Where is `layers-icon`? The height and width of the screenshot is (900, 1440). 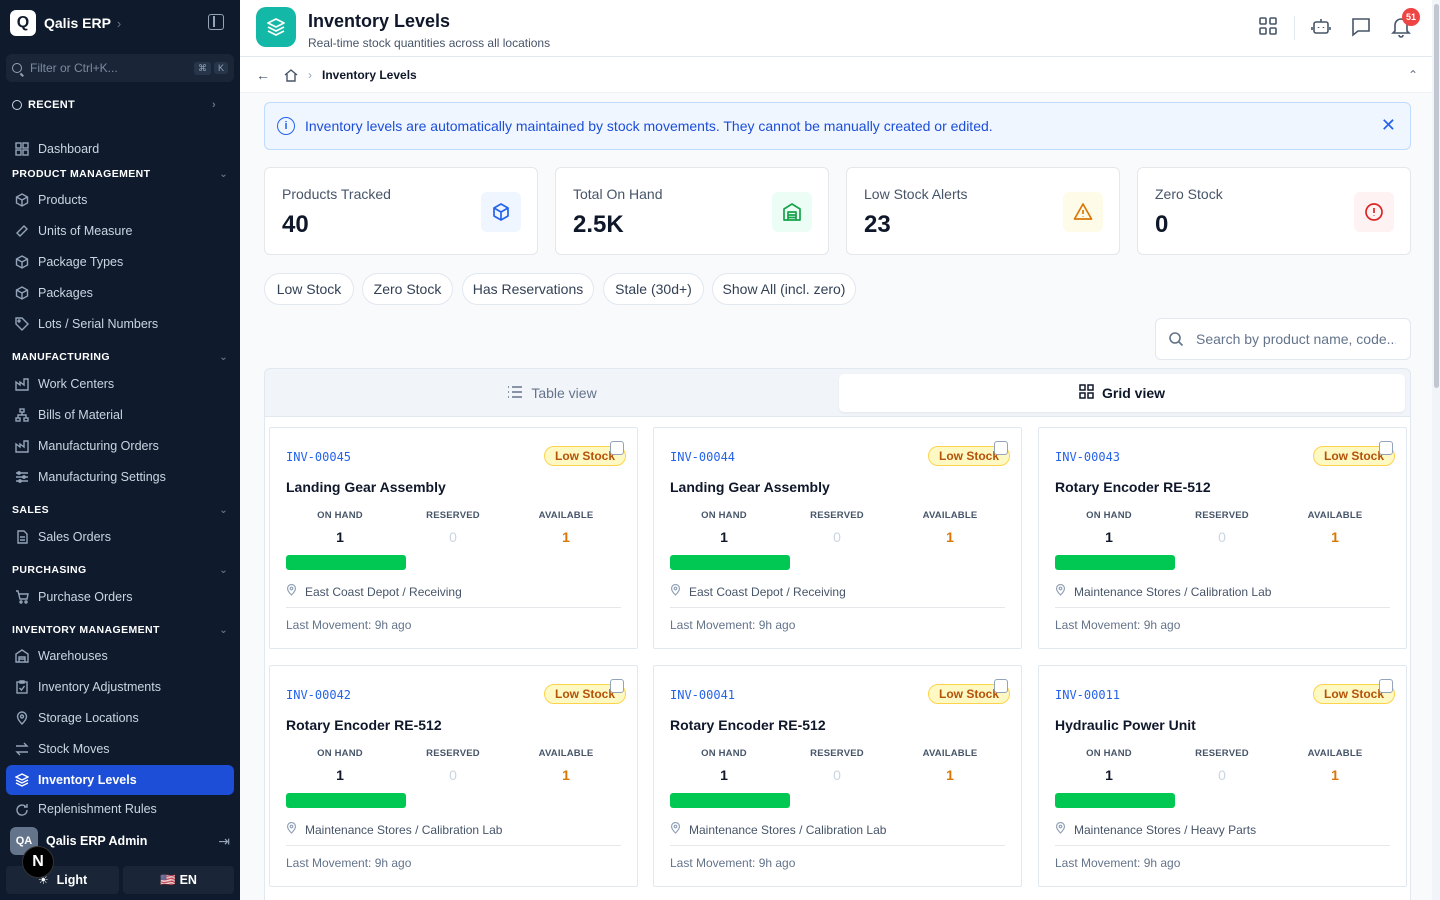 layers-icon is located at coordinates (276, 27).